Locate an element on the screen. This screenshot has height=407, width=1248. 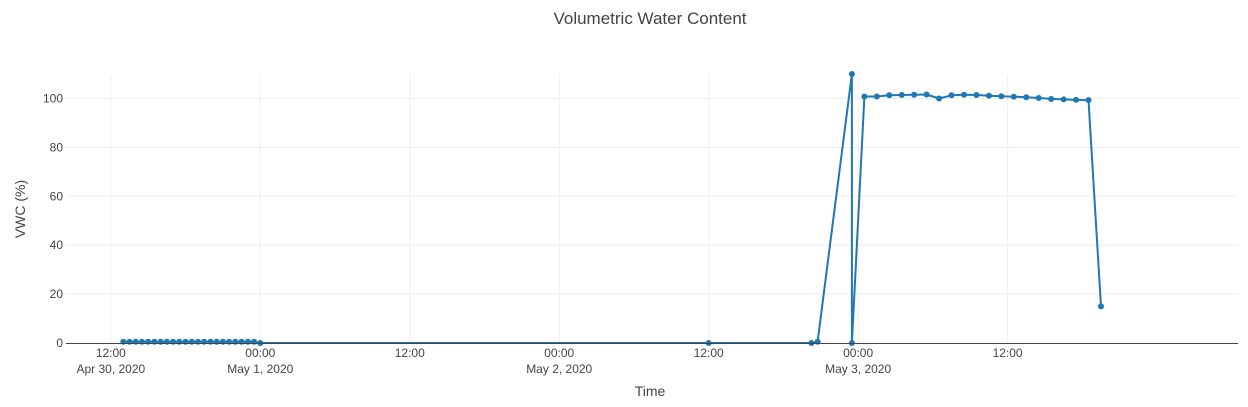
y-tick-label: 80 is located at coordinates (57, 147).